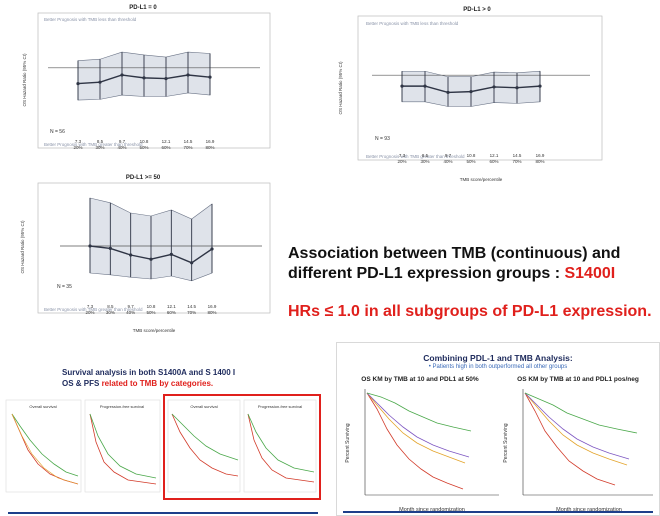 The width and height of the screenshot is (660, 516). What do you see at coordinates (204, 446) in the screenshot?
I see `km-panel-os-s1400i: Overall survival` at bounding box center [204, 446].